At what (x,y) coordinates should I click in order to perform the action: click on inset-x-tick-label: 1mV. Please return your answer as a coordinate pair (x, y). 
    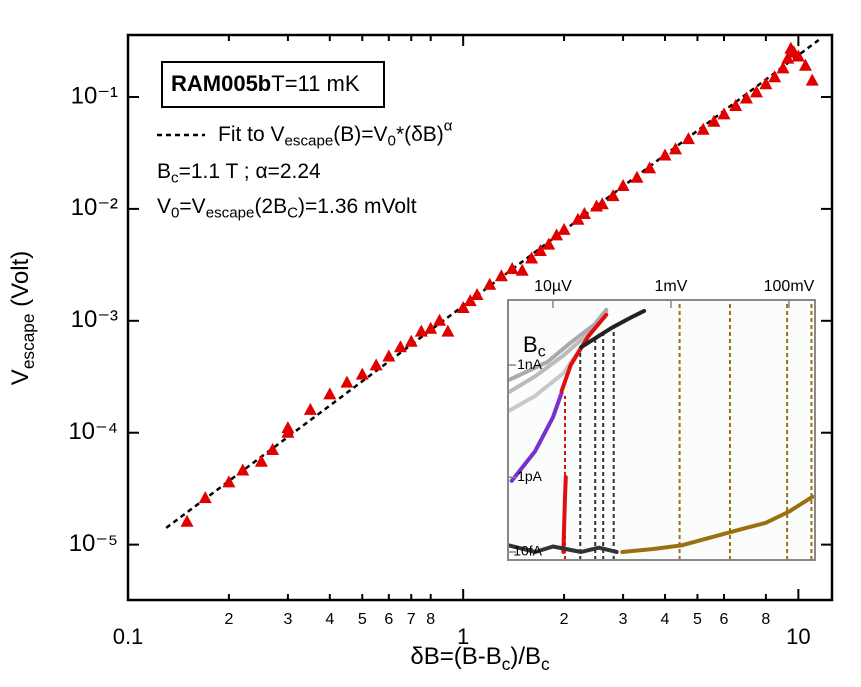
    Looking at the image, I should click on (671, 286).